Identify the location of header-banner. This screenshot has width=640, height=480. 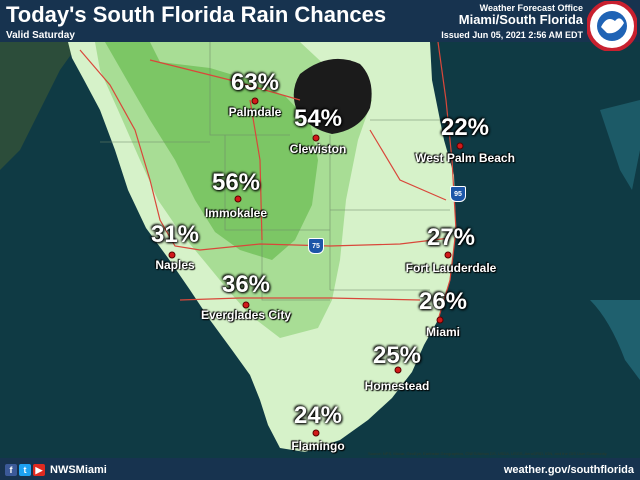
(320, 21).